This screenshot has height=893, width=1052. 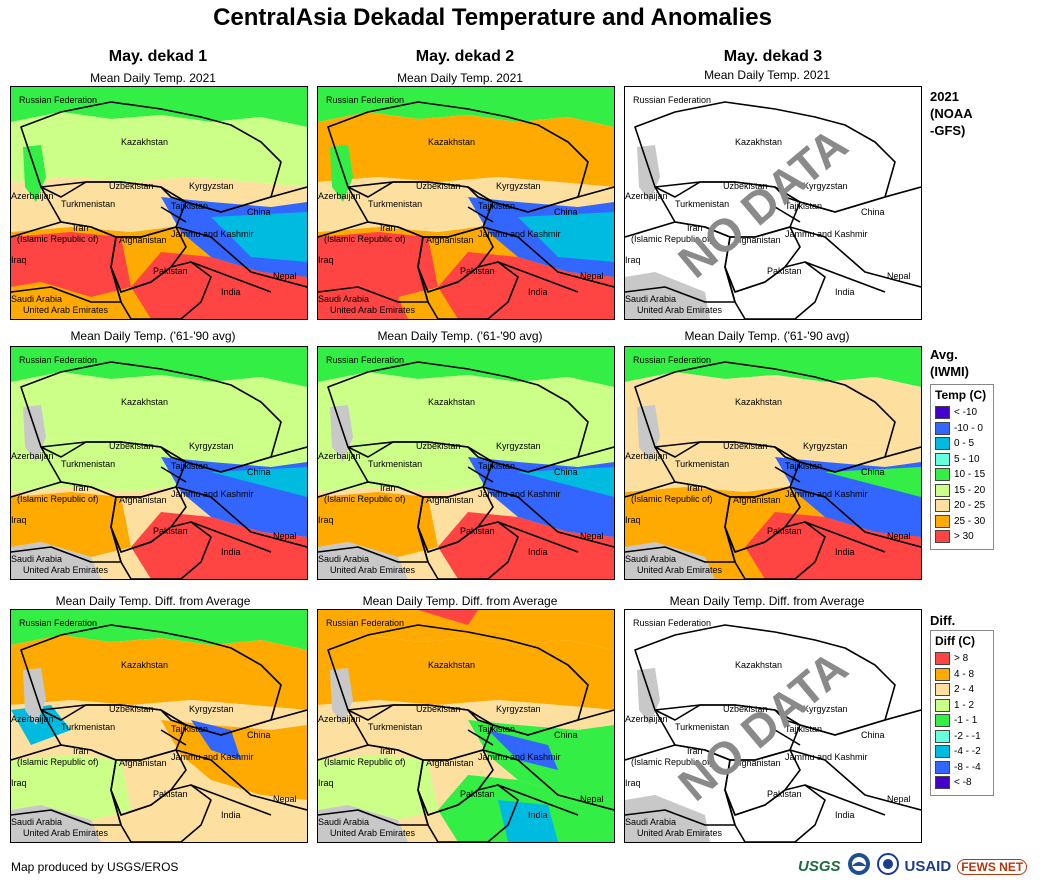 I want to click on subtitle-diff-d1: Mean Daily Temp. Diff. from Average, so click(x=153, y=601).